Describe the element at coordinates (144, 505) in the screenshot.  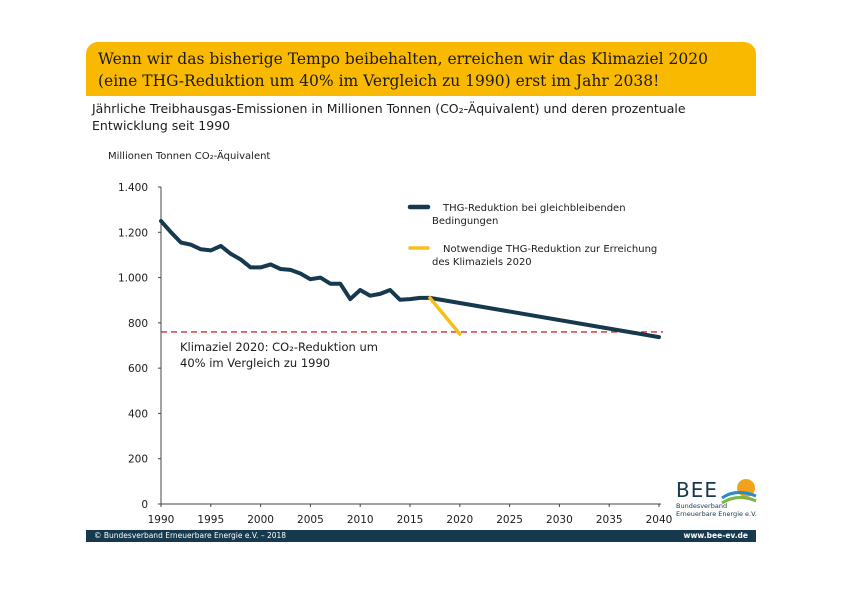
I see `y-tick-label: 0` at that location.